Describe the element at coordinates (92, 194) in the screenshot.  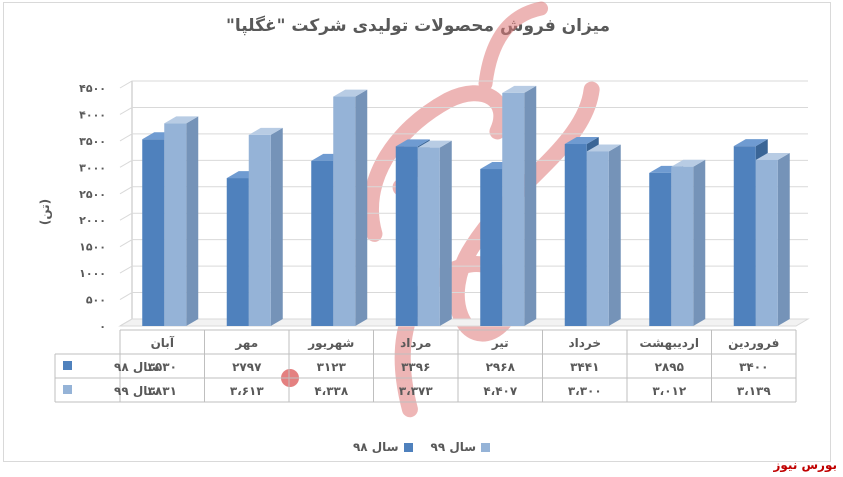
I see `y-tick-label: ۲۵۰۰` at that location.